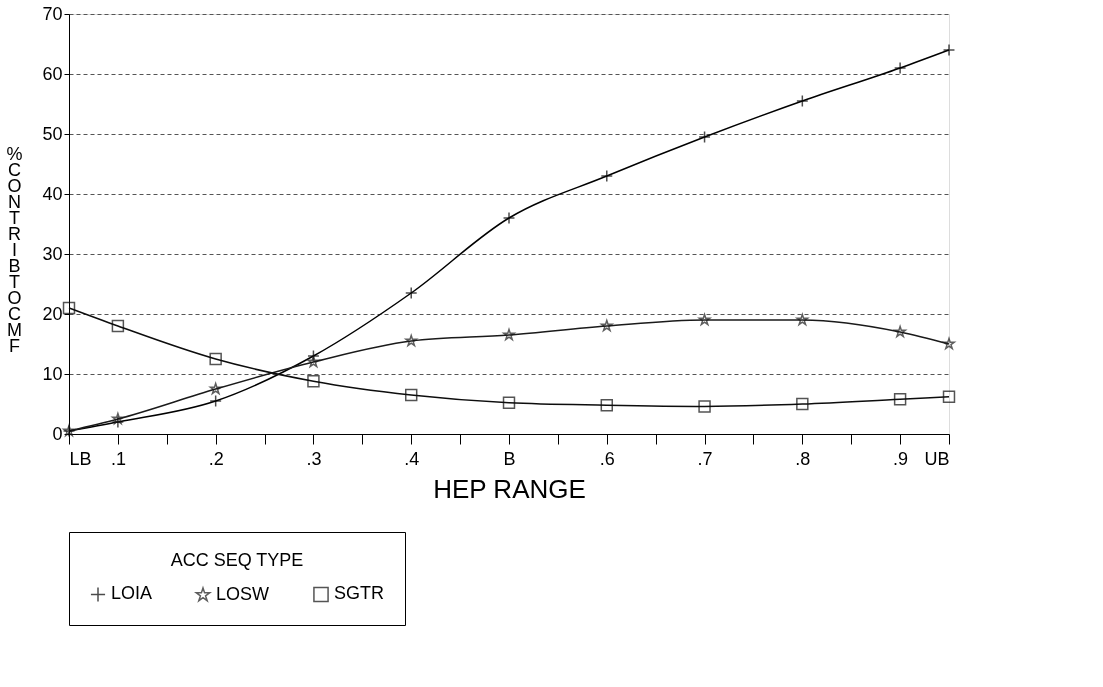 This screenshot has width=1103, height=687. I want to click on legend-label: LOSW, so click(243, 594).